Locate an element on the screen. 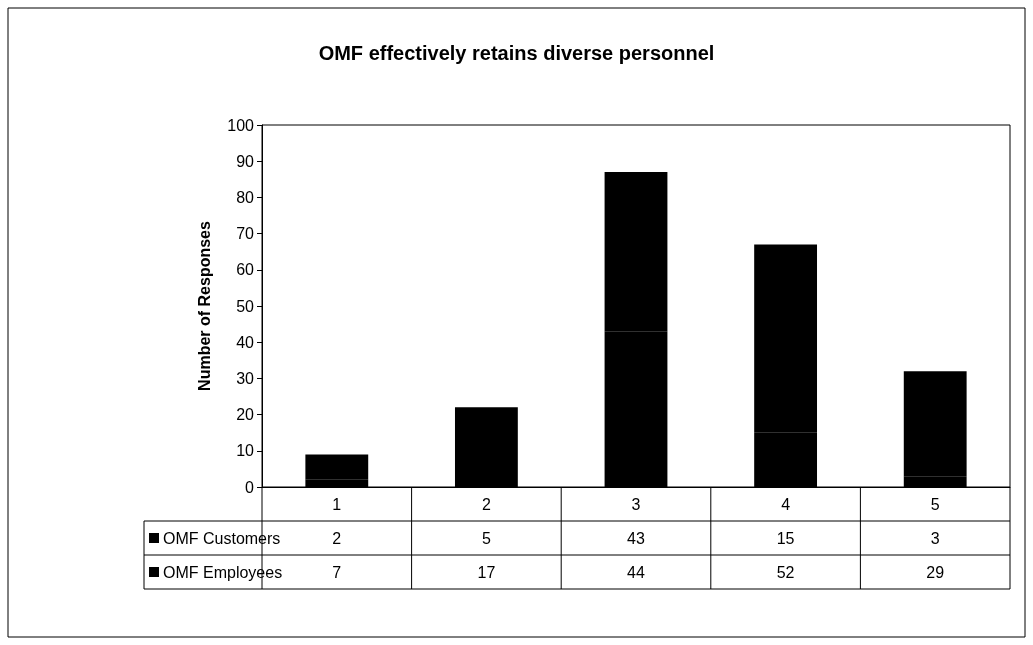 The width and height of the screenshot is (1033, 645). y-tick-label: 80 is located at coordinates (245, 197).